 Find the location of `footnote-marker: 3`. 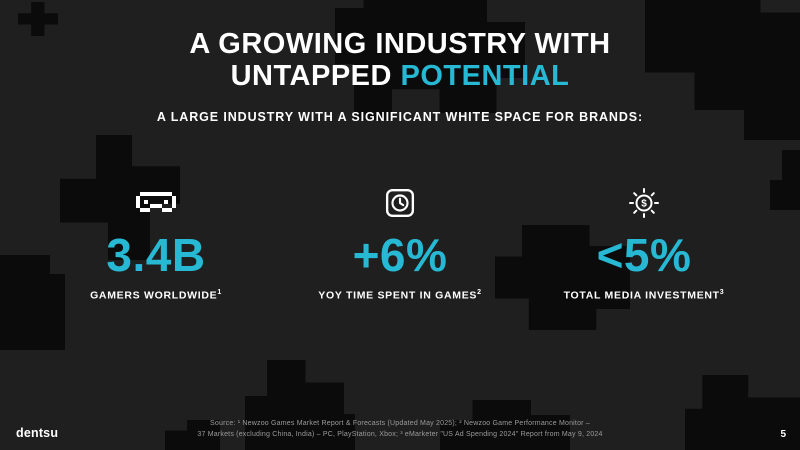

footnote-marker: 3 is located at coordinates (722, 292).